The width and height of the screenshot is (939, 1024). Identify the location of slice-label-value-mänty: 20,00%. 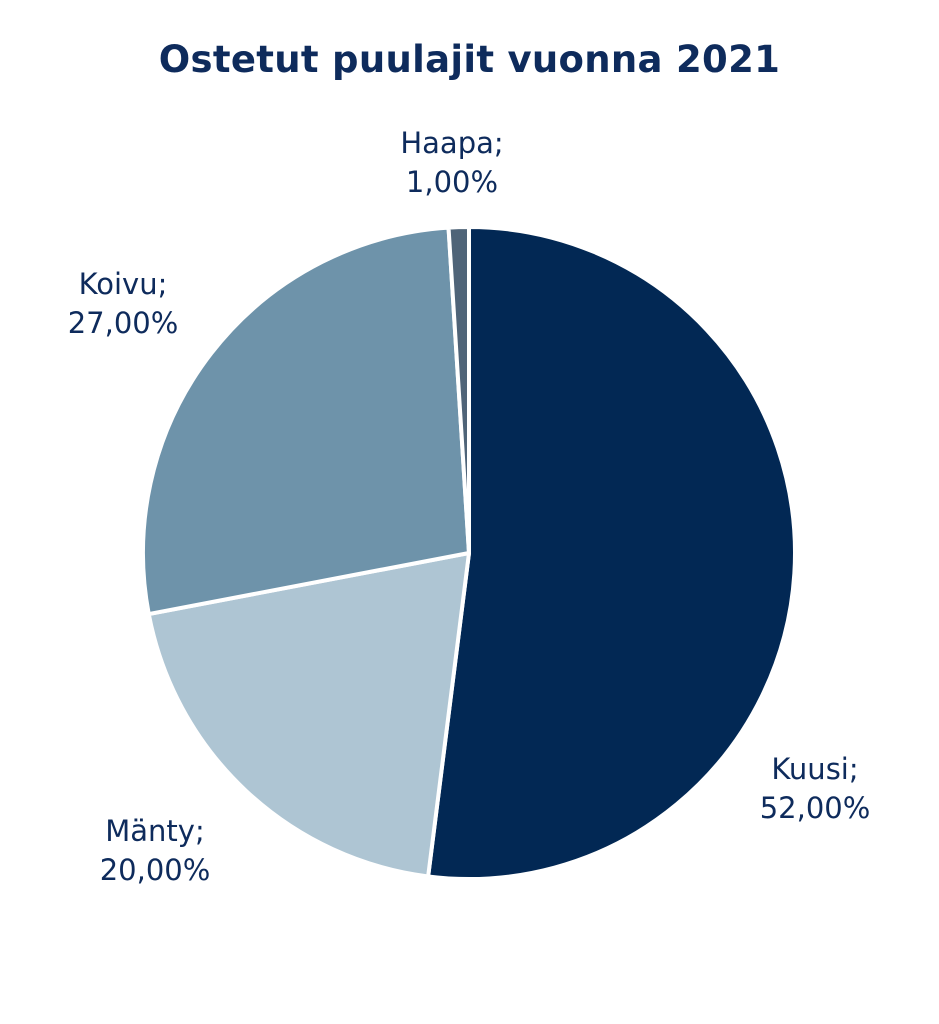
(155, 870).